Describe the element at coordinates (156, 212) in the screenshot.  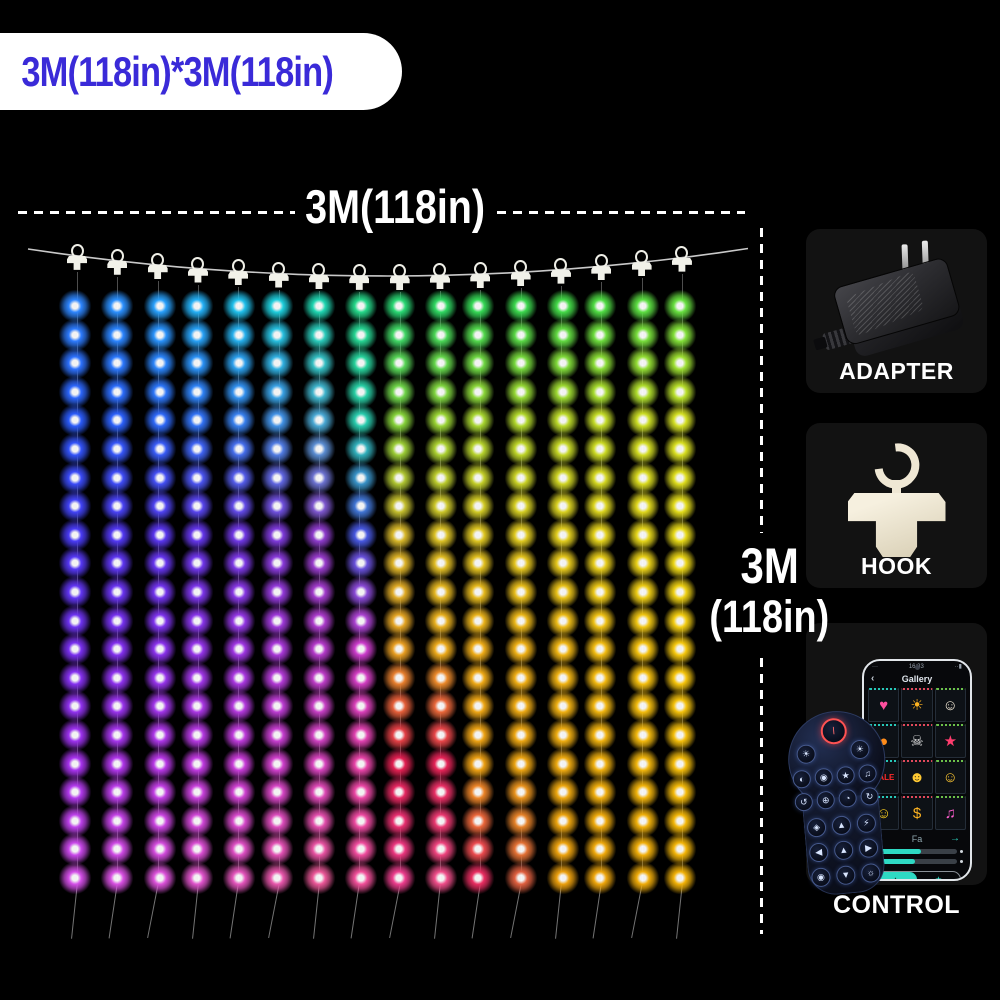
I see `width-dash-left` at that location.